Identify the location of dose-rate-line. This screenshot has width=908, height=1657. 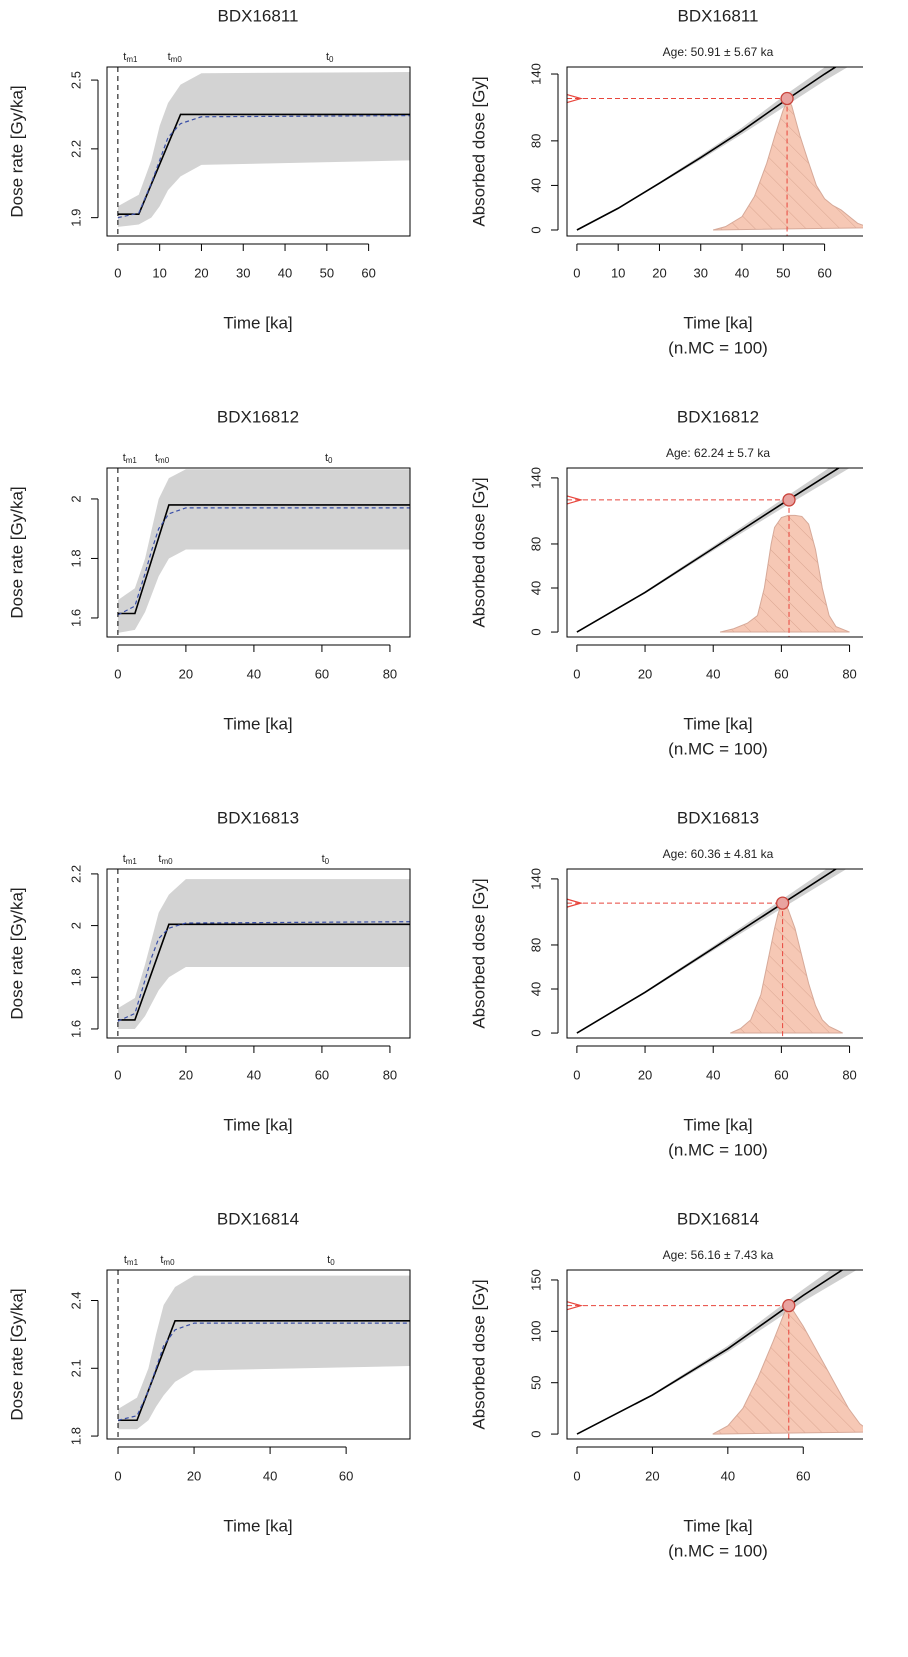
(263, 972).